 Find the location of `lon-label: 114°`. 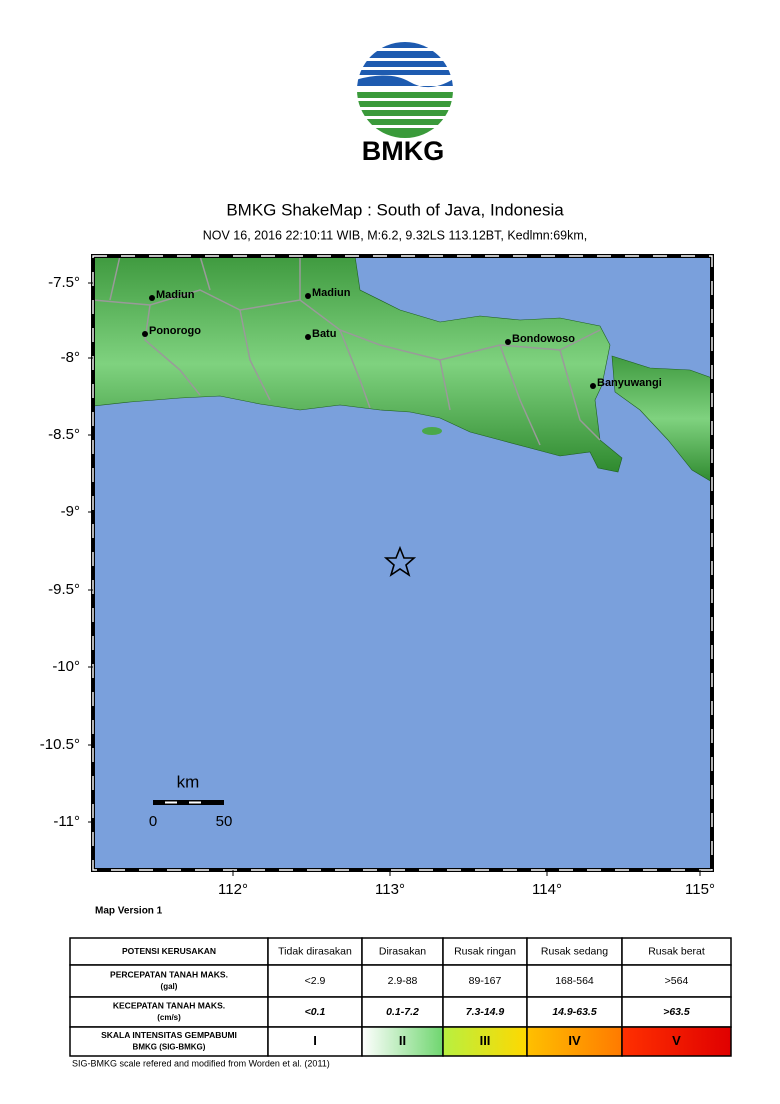

lon-label: 114° is located at coordinates (547, 889).